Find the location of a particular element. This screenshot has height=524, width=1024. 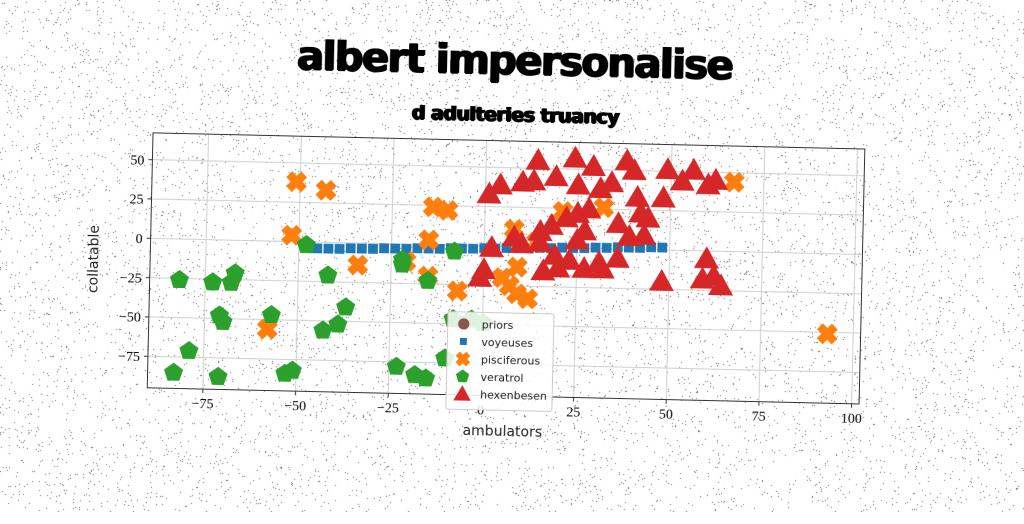

y-tick-label: −50 is located at coordinates (130, 317).